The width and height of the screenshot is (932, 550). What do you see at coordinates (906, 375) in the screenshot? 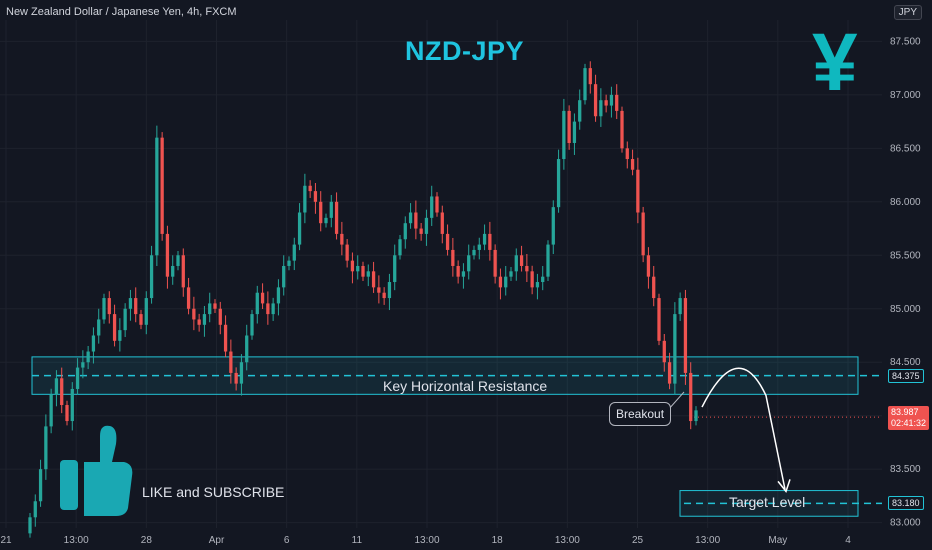
I see `resistance-price-tag: 84.375` at bounding box center [906, 375].